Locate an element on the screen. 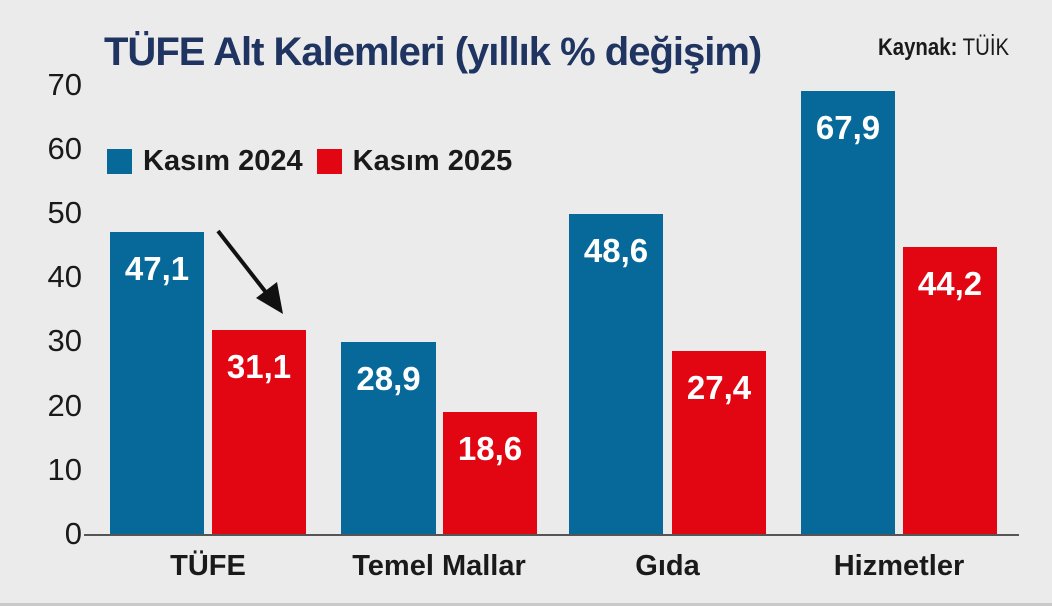 The height and width of the screenshot is (606, 1052). category-label-tufe: TÜFE is located at coordinates (208, 566).